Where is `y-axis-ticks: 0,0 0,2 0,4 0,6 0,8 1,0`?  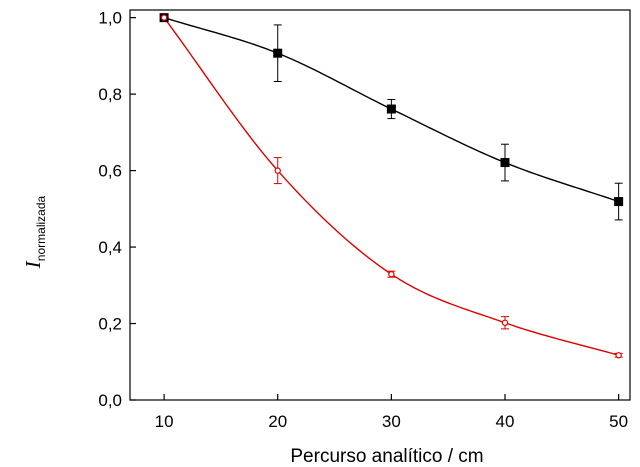 y-axis-ticks: 0,0 0,2 0,4 0,6 0,8 1,0 is located at coordinates (117, 209).